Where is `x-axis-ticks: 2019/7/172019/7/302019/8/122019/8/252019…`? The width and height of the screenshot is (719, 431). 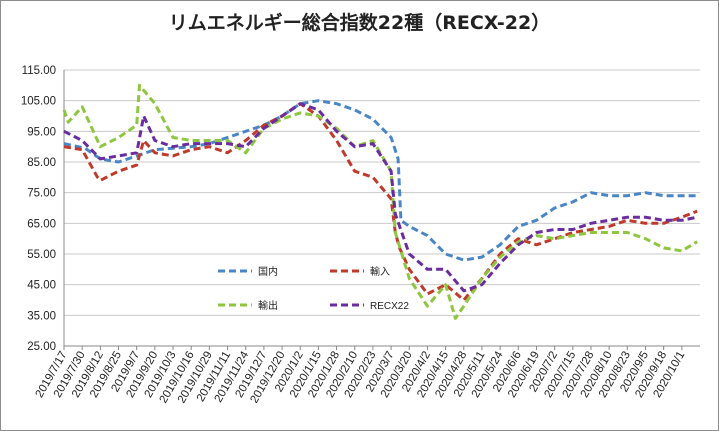
x-axis-ticks: 2019/7/172019/7/302019/8/122019/8/252019… is located at coordinates (360, 375).